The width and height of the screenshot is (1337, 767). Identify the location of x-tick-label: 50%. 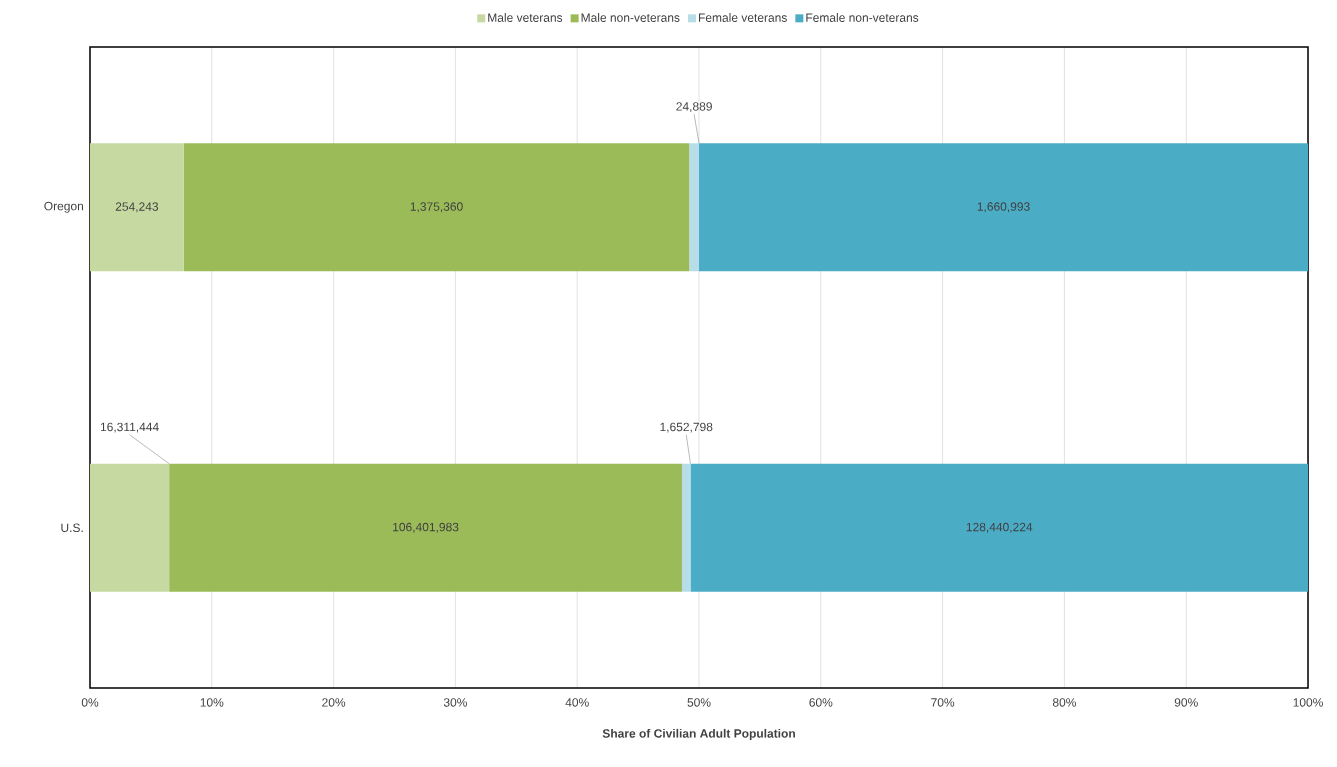
(699, 702).